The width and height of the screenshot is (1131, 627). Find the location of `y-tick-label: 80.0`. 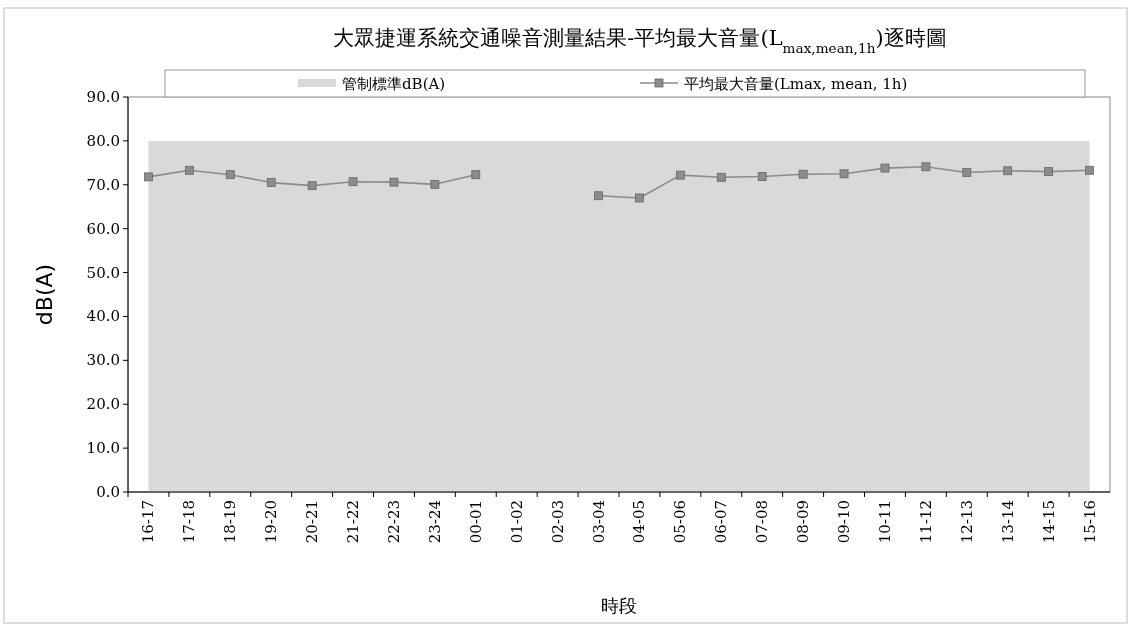

y-tick-label: 80.0 is located at coordinates (103, 140).